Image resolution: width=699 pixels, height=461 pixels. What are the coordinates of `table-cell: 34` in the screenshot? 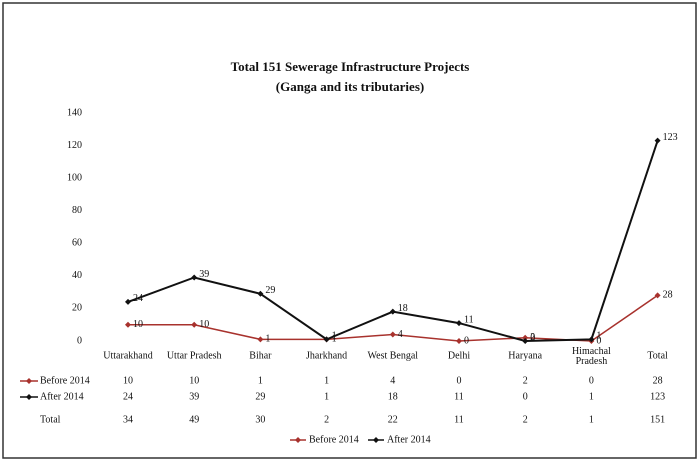 It's located at (128, 419).